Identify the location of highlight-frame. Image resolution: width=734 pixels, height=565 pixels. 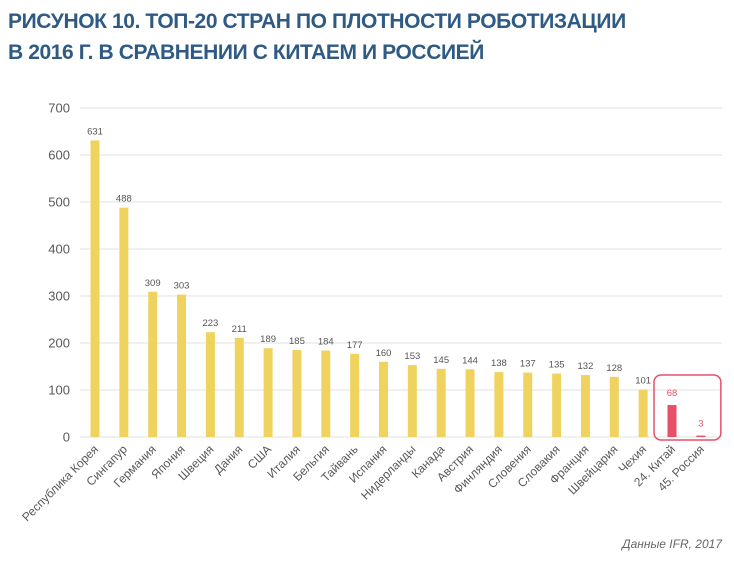
(687, 407).